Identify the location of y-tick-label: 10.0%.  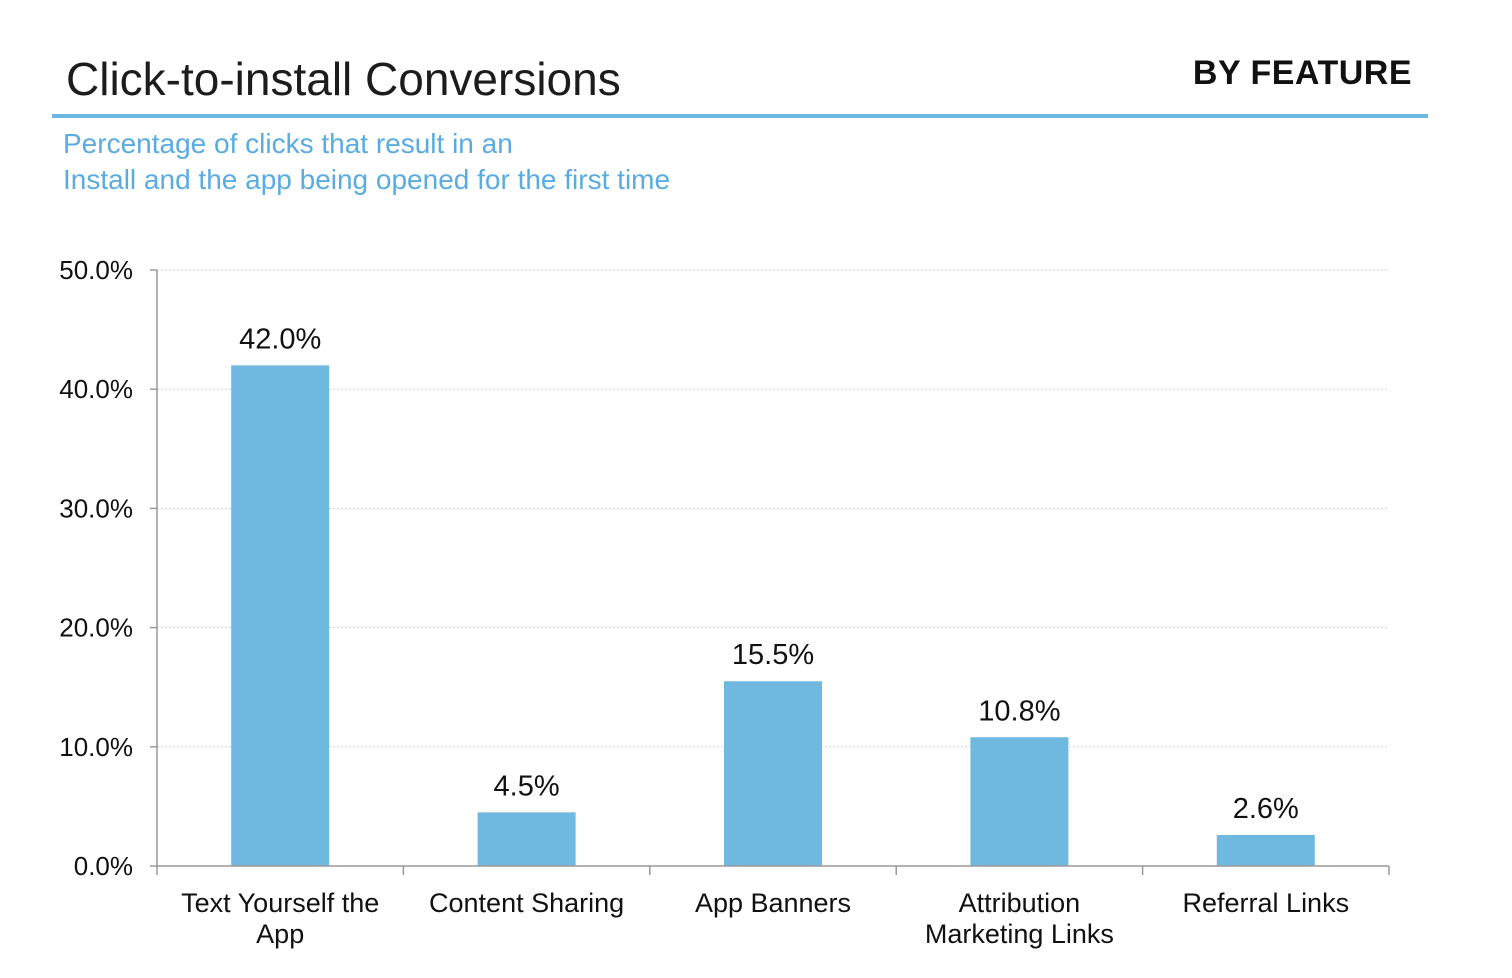
(96, 747).